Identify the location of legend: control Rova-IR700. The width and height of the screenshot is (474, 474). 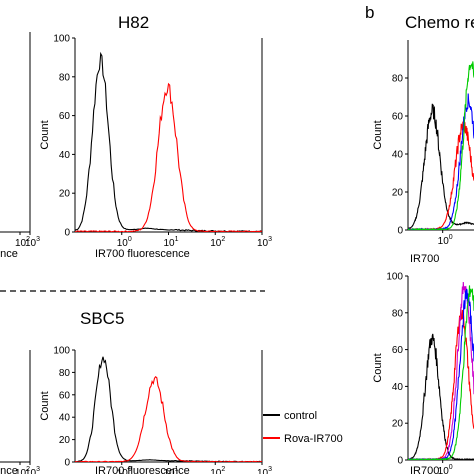
(303, 427).